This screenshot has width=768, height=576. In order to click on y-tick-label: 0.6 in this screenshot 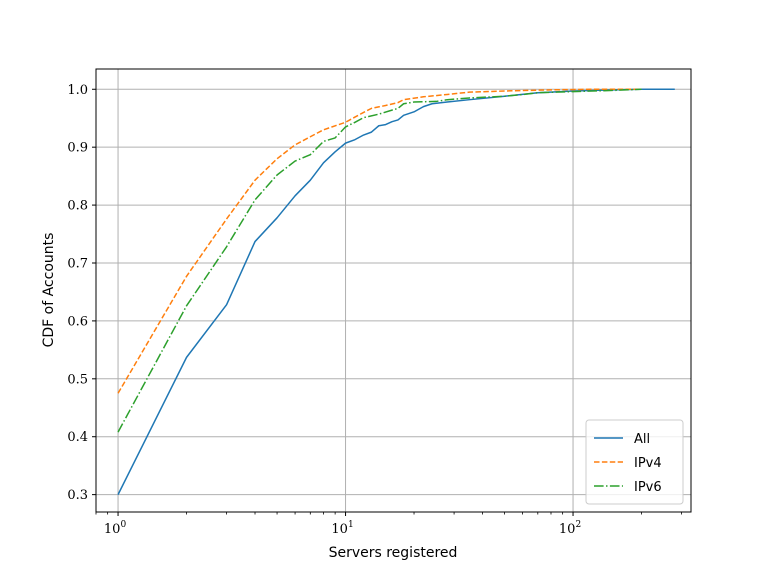, I will do `click(77, 321)`.